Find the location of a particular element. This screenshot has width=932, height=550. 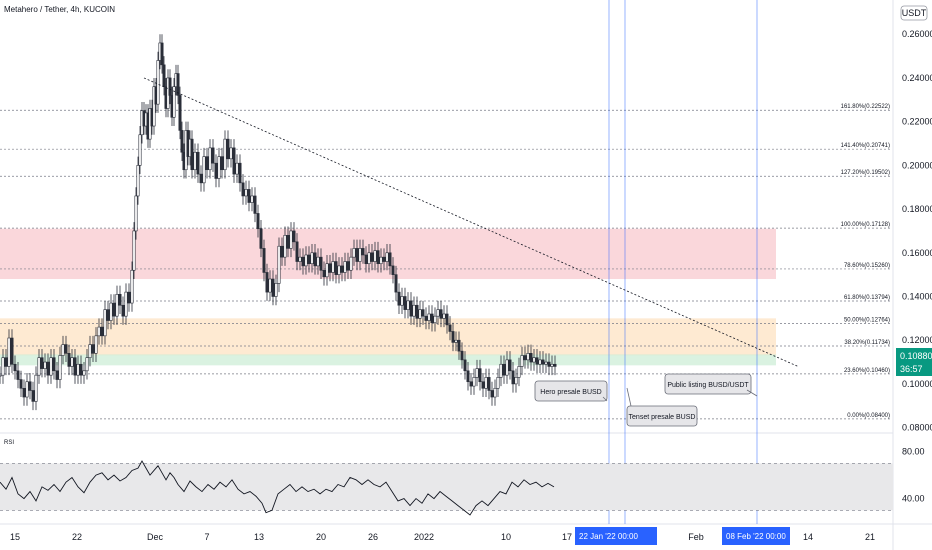

price-tick: 0.14000 is located at coordinates (917, 296).